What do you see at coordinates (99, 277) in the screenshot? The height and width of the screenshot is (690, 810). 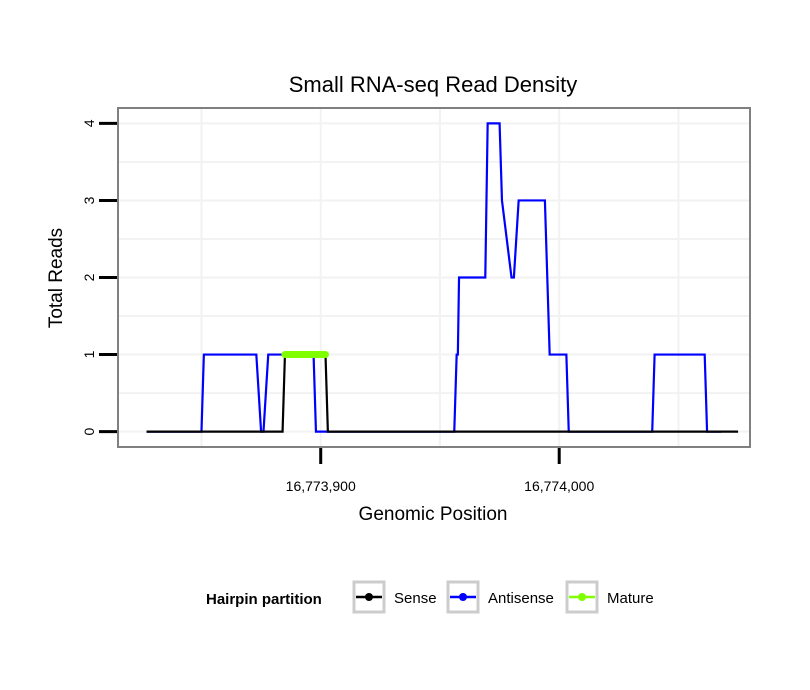 I see `y-axis: 0 1 2 3 4` at bounding box center [99, 277].